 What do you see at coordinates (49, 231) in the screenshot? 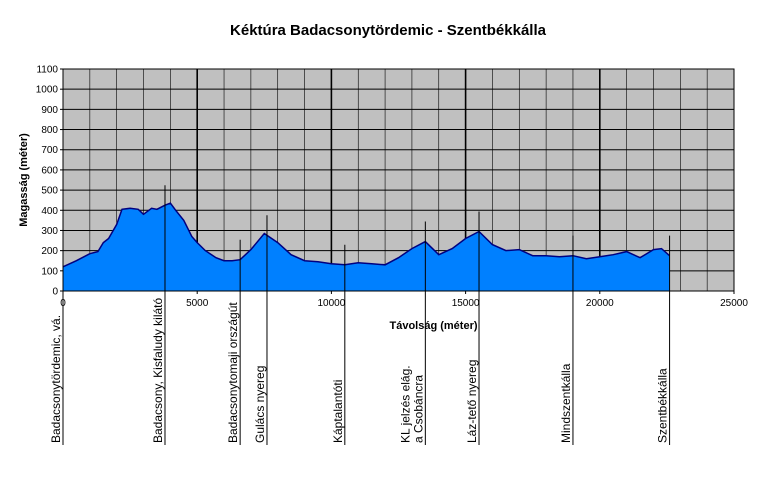
I see `y-tick-label: 300` at bounding box center [49, 231].